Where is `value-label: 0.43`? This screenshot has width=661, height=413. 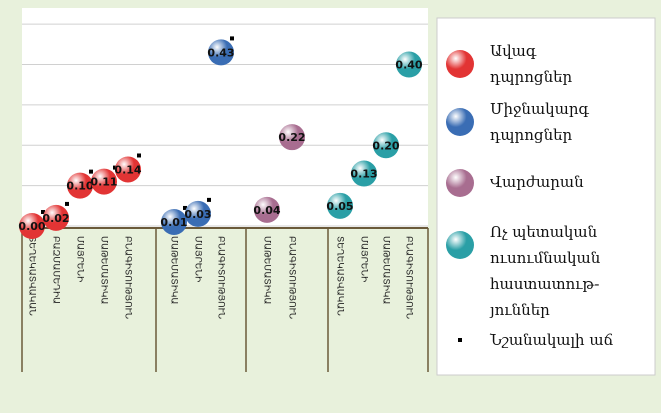
value-label: 0.43 is located at coordinates (220, 52).